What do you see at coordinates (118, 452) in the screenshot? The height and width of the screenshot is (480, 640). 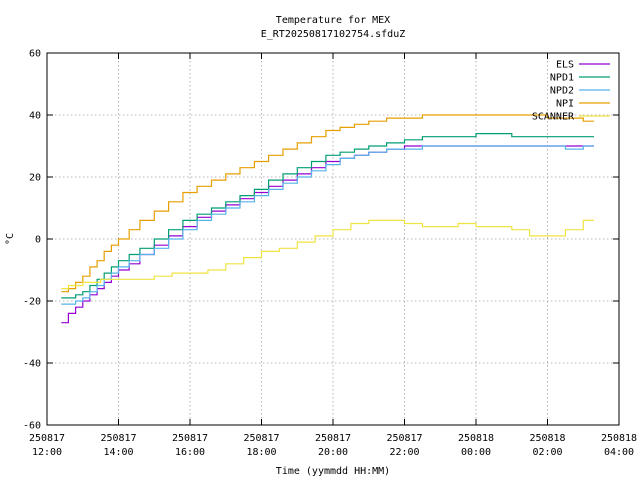 I see `x-tick-time-label: 14:00` at bounding box center [118, 452].